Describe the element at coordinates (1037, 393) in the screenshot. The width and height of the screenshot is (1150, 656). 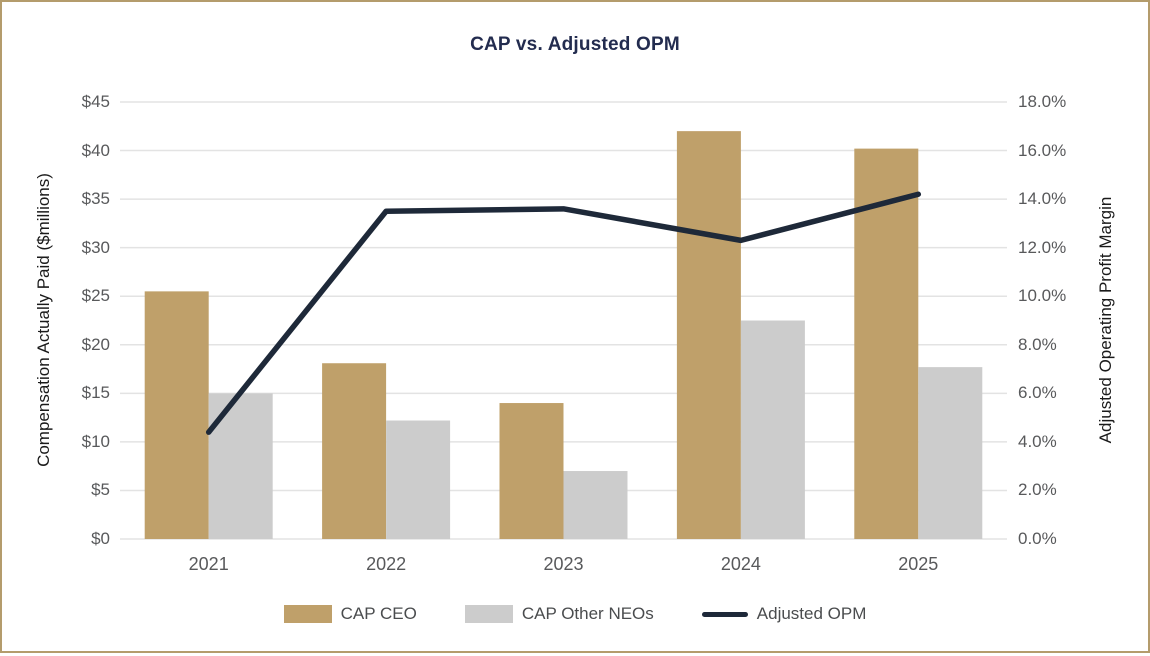
I see `right-axis-tick: 6.0%` at that location.